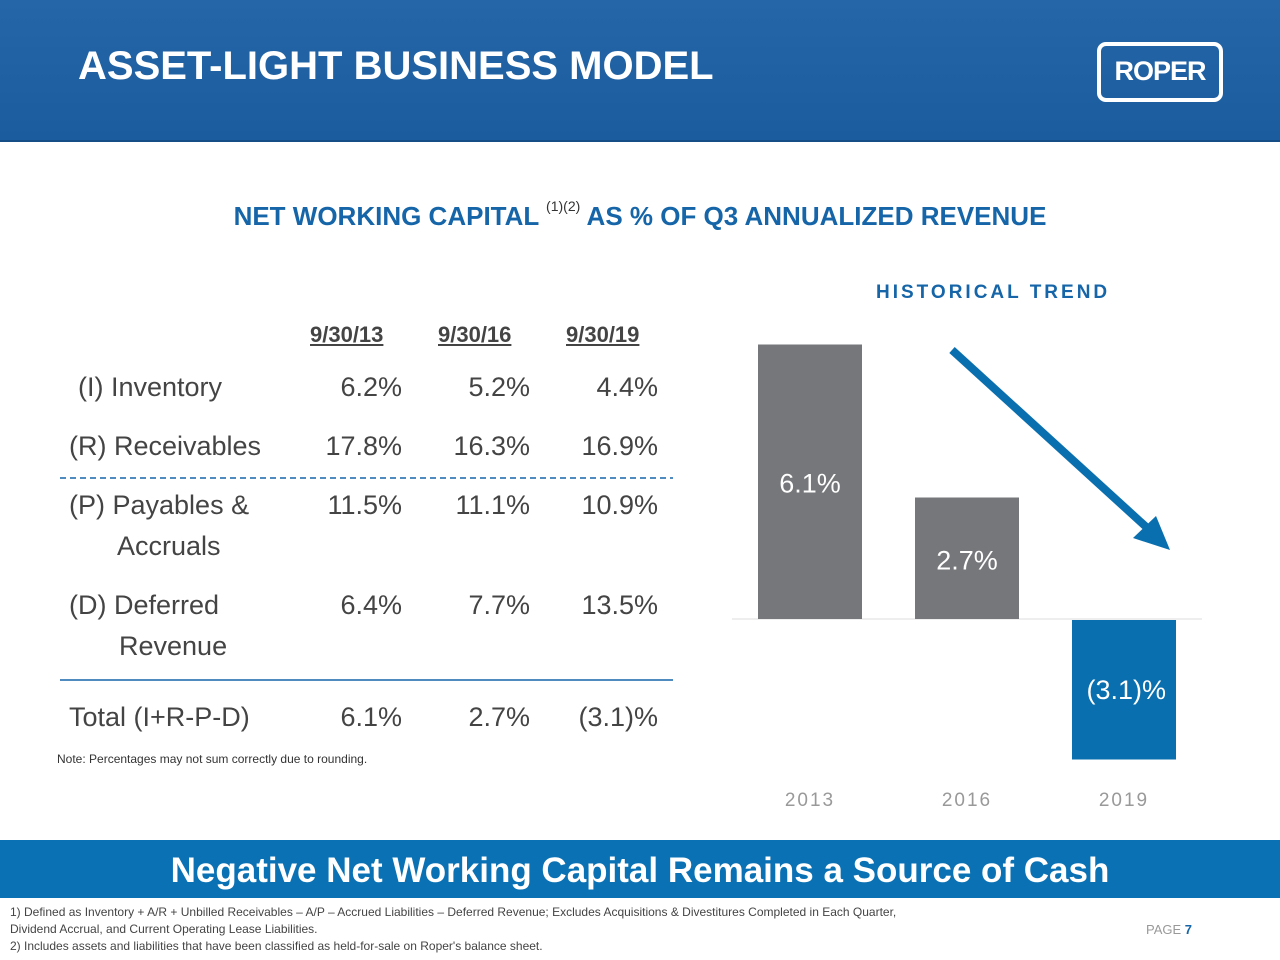  Describe the element at coordinates (627, 387) in the screenshot. I see `table-cell: 4.4%` at that location.